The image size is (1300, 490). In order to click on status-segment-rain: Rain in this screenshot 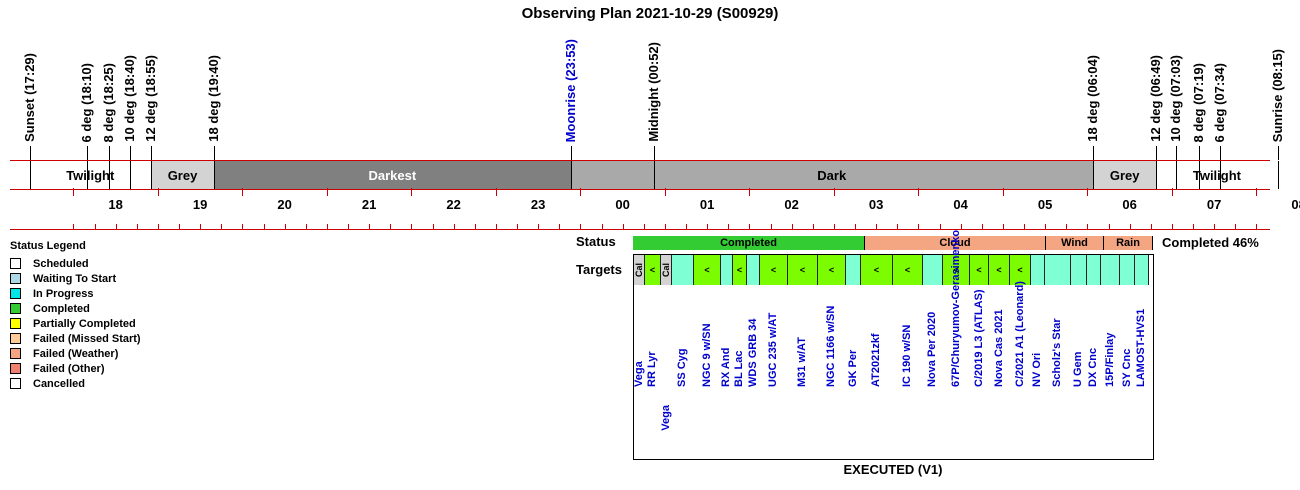, I will do `click(1128, 243)`.